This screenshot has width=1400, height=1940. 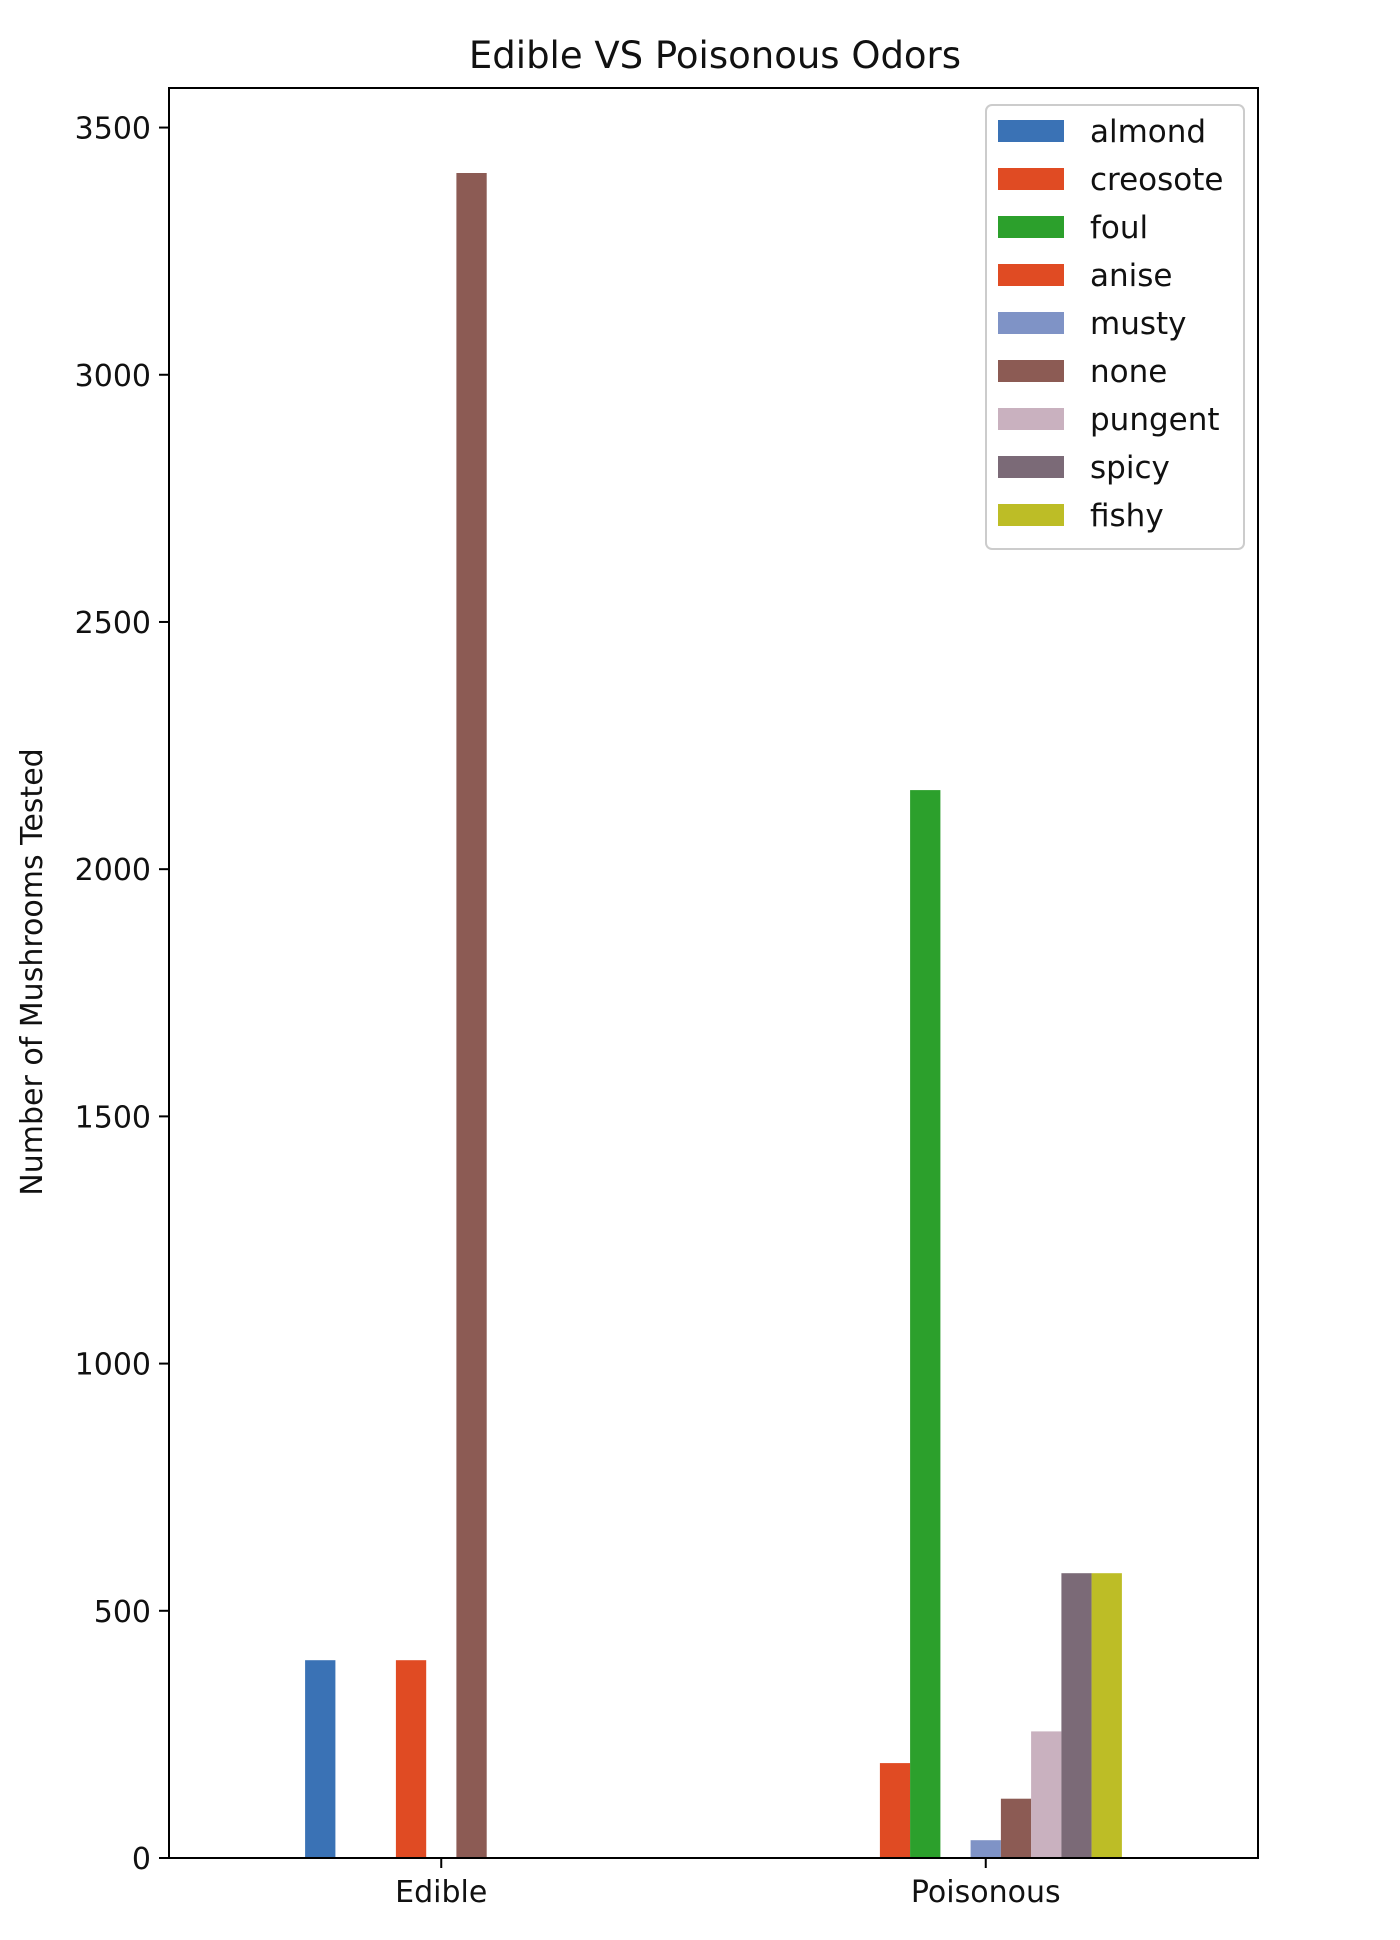 What do you see at coordinates (715, 55) in the screenshot?
I see `chart-title: Edible VS Poisonous Odors` at bounding box center [715, 55].